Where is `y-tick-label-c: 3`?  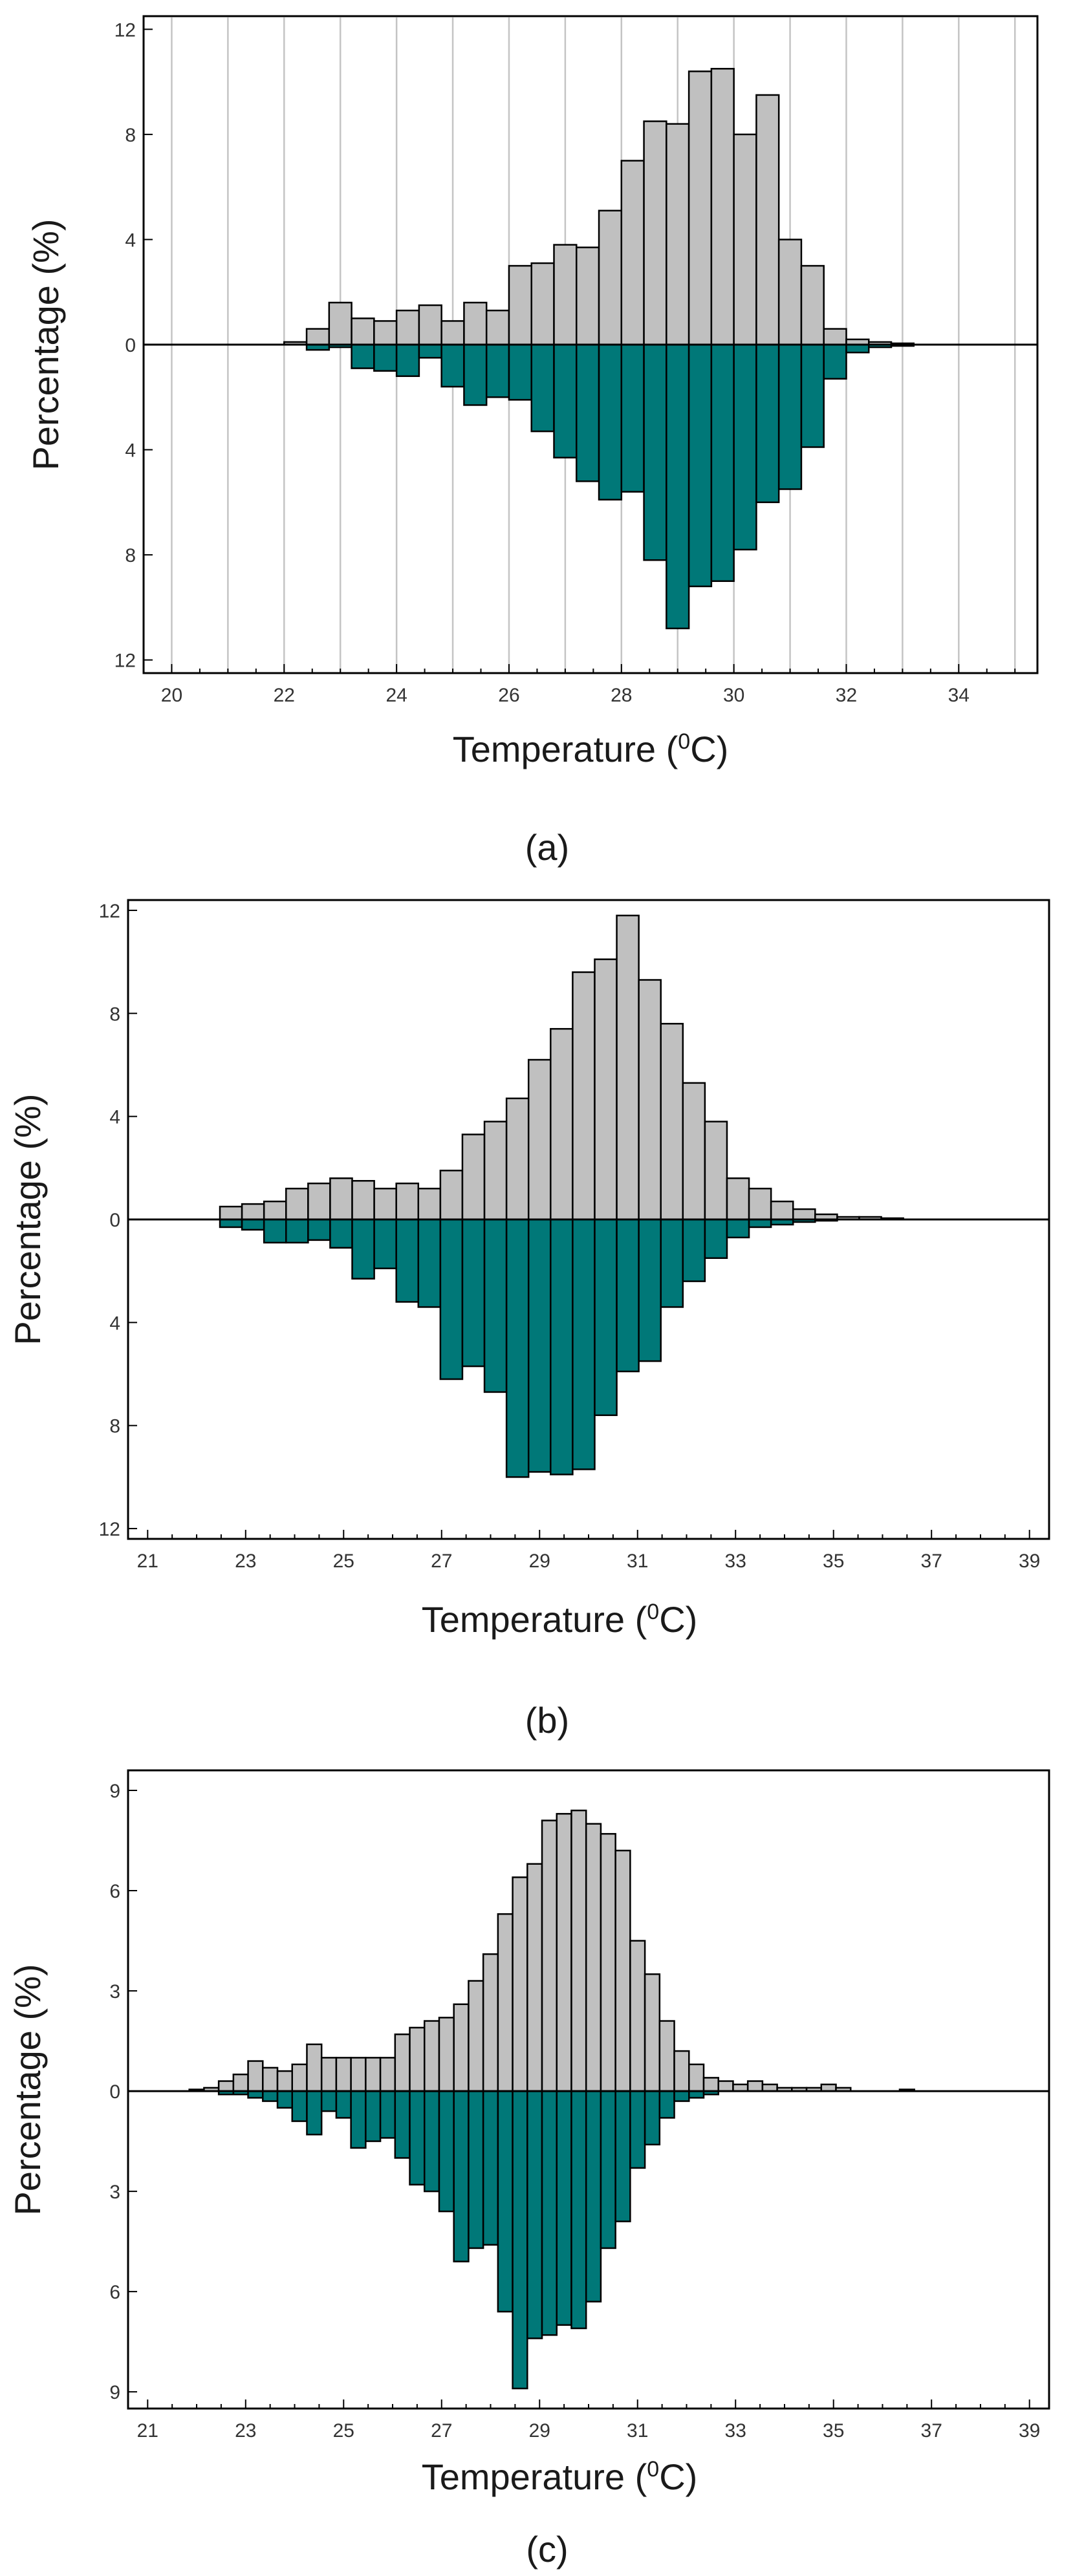
y-tick-label-c: 3 is located at coordinates (114, 1991).